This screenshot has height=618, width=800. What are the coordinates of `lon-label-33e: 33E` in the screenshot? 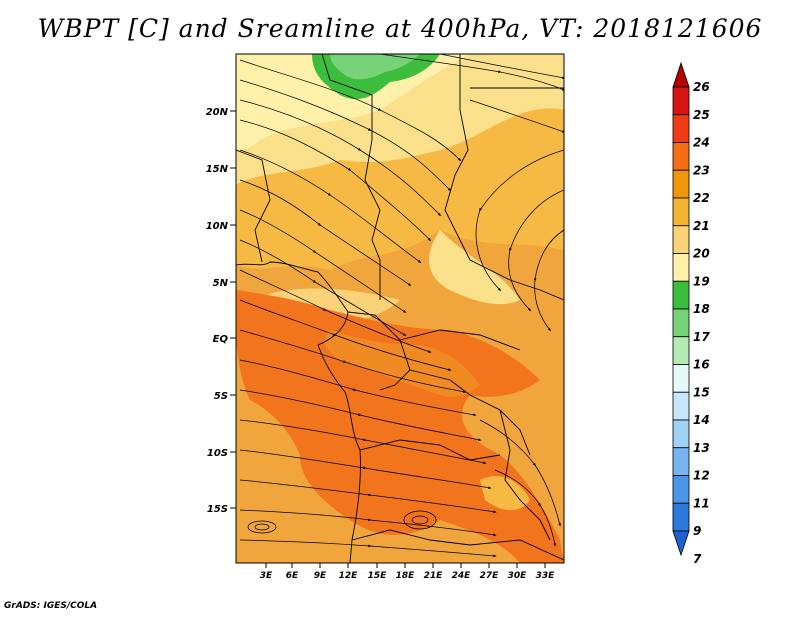 It's located at (546, 576).